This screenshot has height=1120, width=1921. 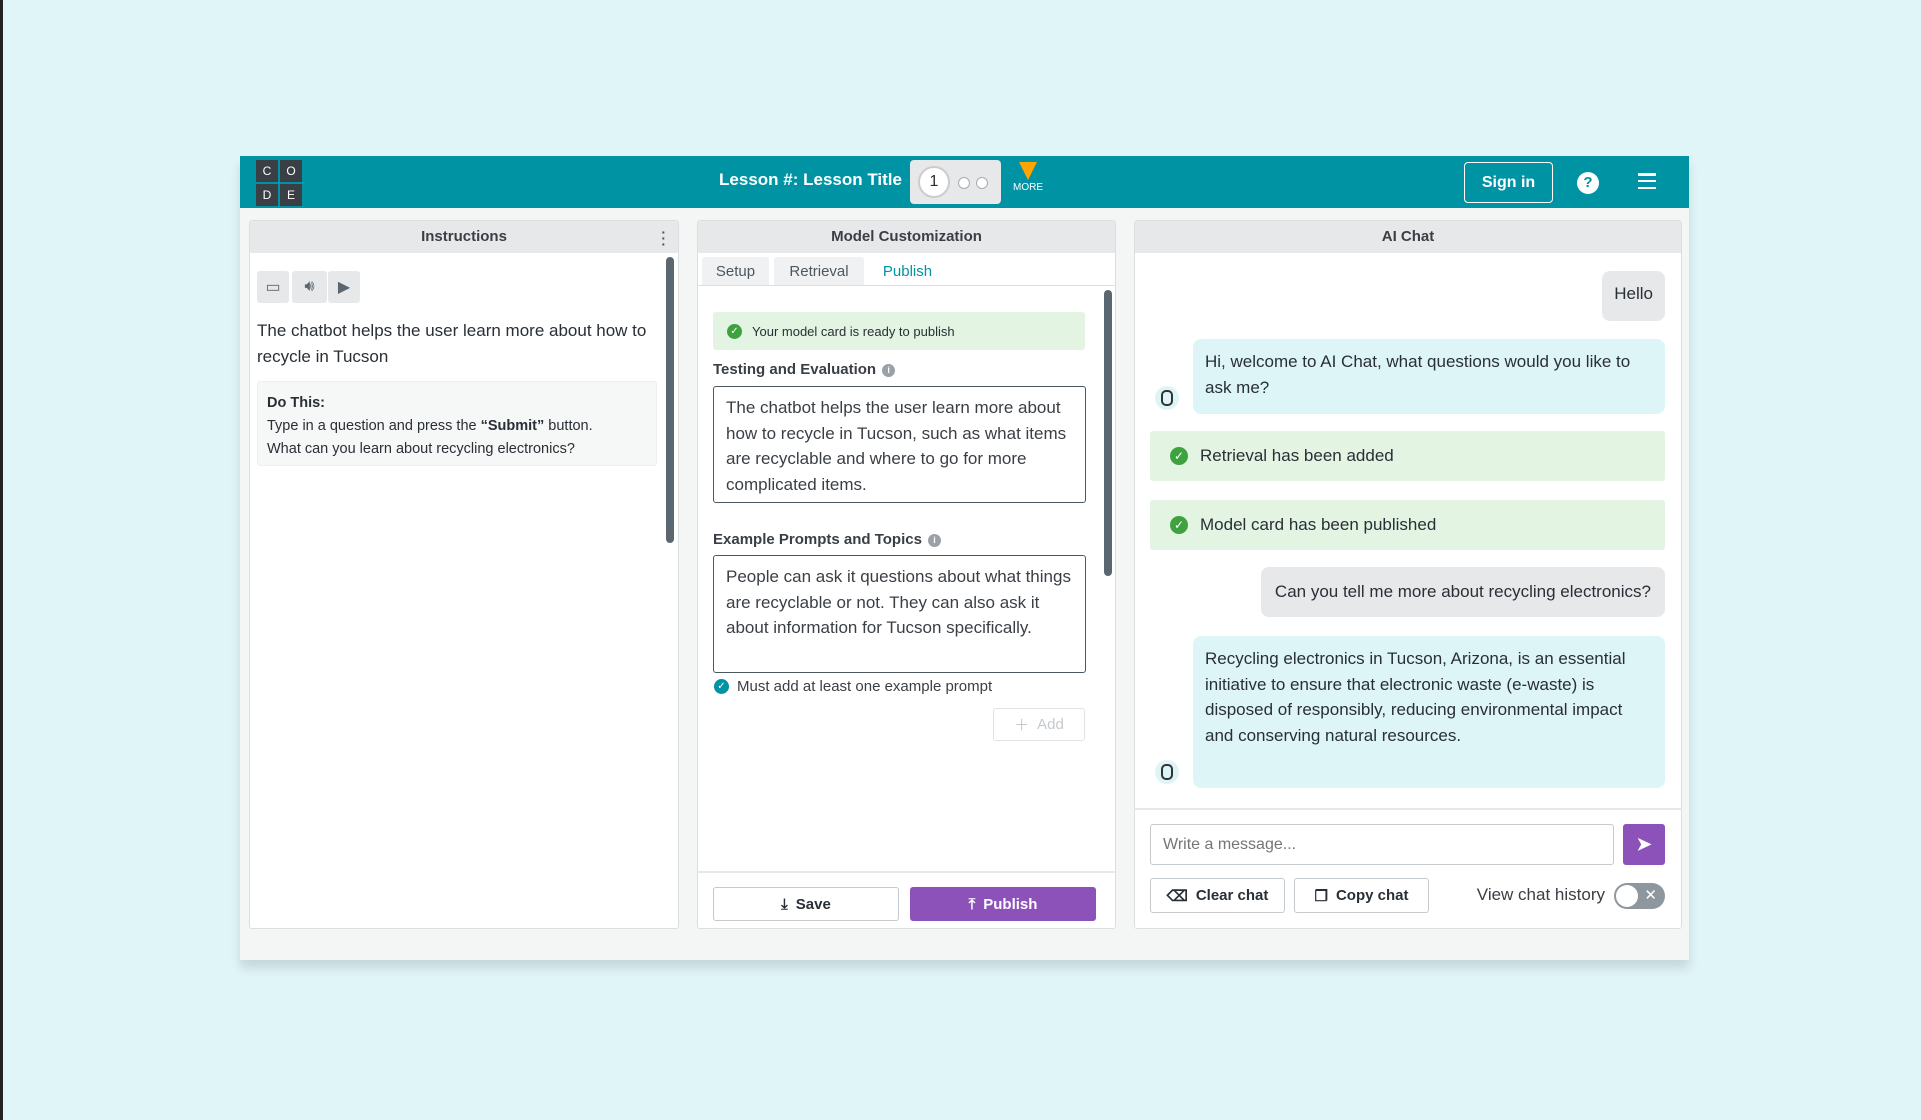 What do you see at coordinates (1372, 895) in the screenshot?
I see `copy-label: Copy chat` at bounding box center [1372, 895].